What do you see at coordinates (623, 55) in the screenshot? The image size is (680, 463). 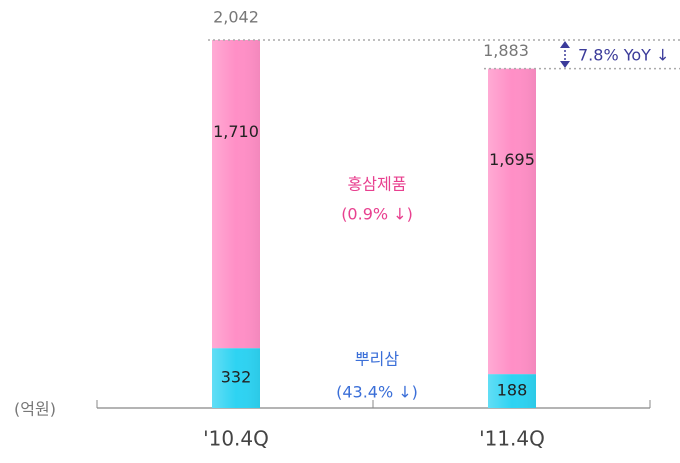 I see `yoy-label: 7.8% YoY ↓` at bounding box center [623, 55].